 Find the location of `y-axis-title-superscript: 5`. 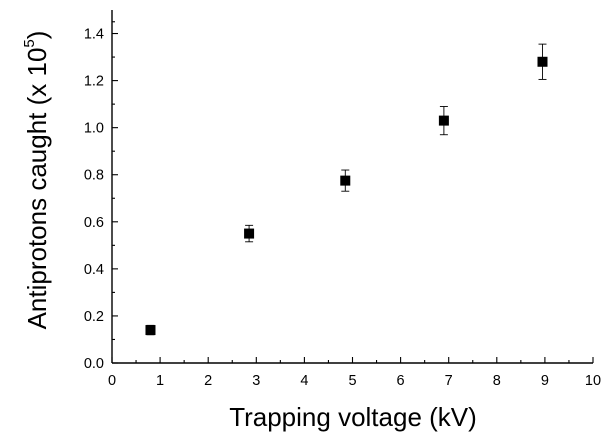

y-axis-title-superscript: 5 is located at coordinates (29, 43).